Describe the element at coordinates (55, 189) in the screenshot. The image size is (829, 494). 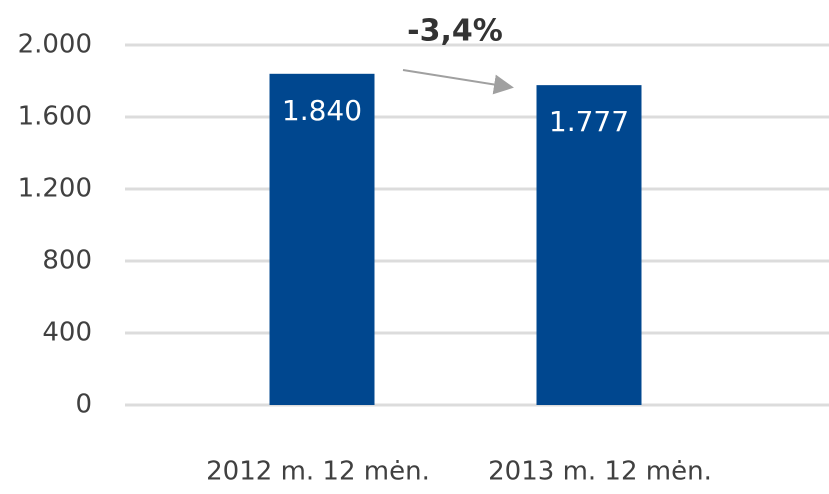
I see `y-tick-label: 1.200` at that location.